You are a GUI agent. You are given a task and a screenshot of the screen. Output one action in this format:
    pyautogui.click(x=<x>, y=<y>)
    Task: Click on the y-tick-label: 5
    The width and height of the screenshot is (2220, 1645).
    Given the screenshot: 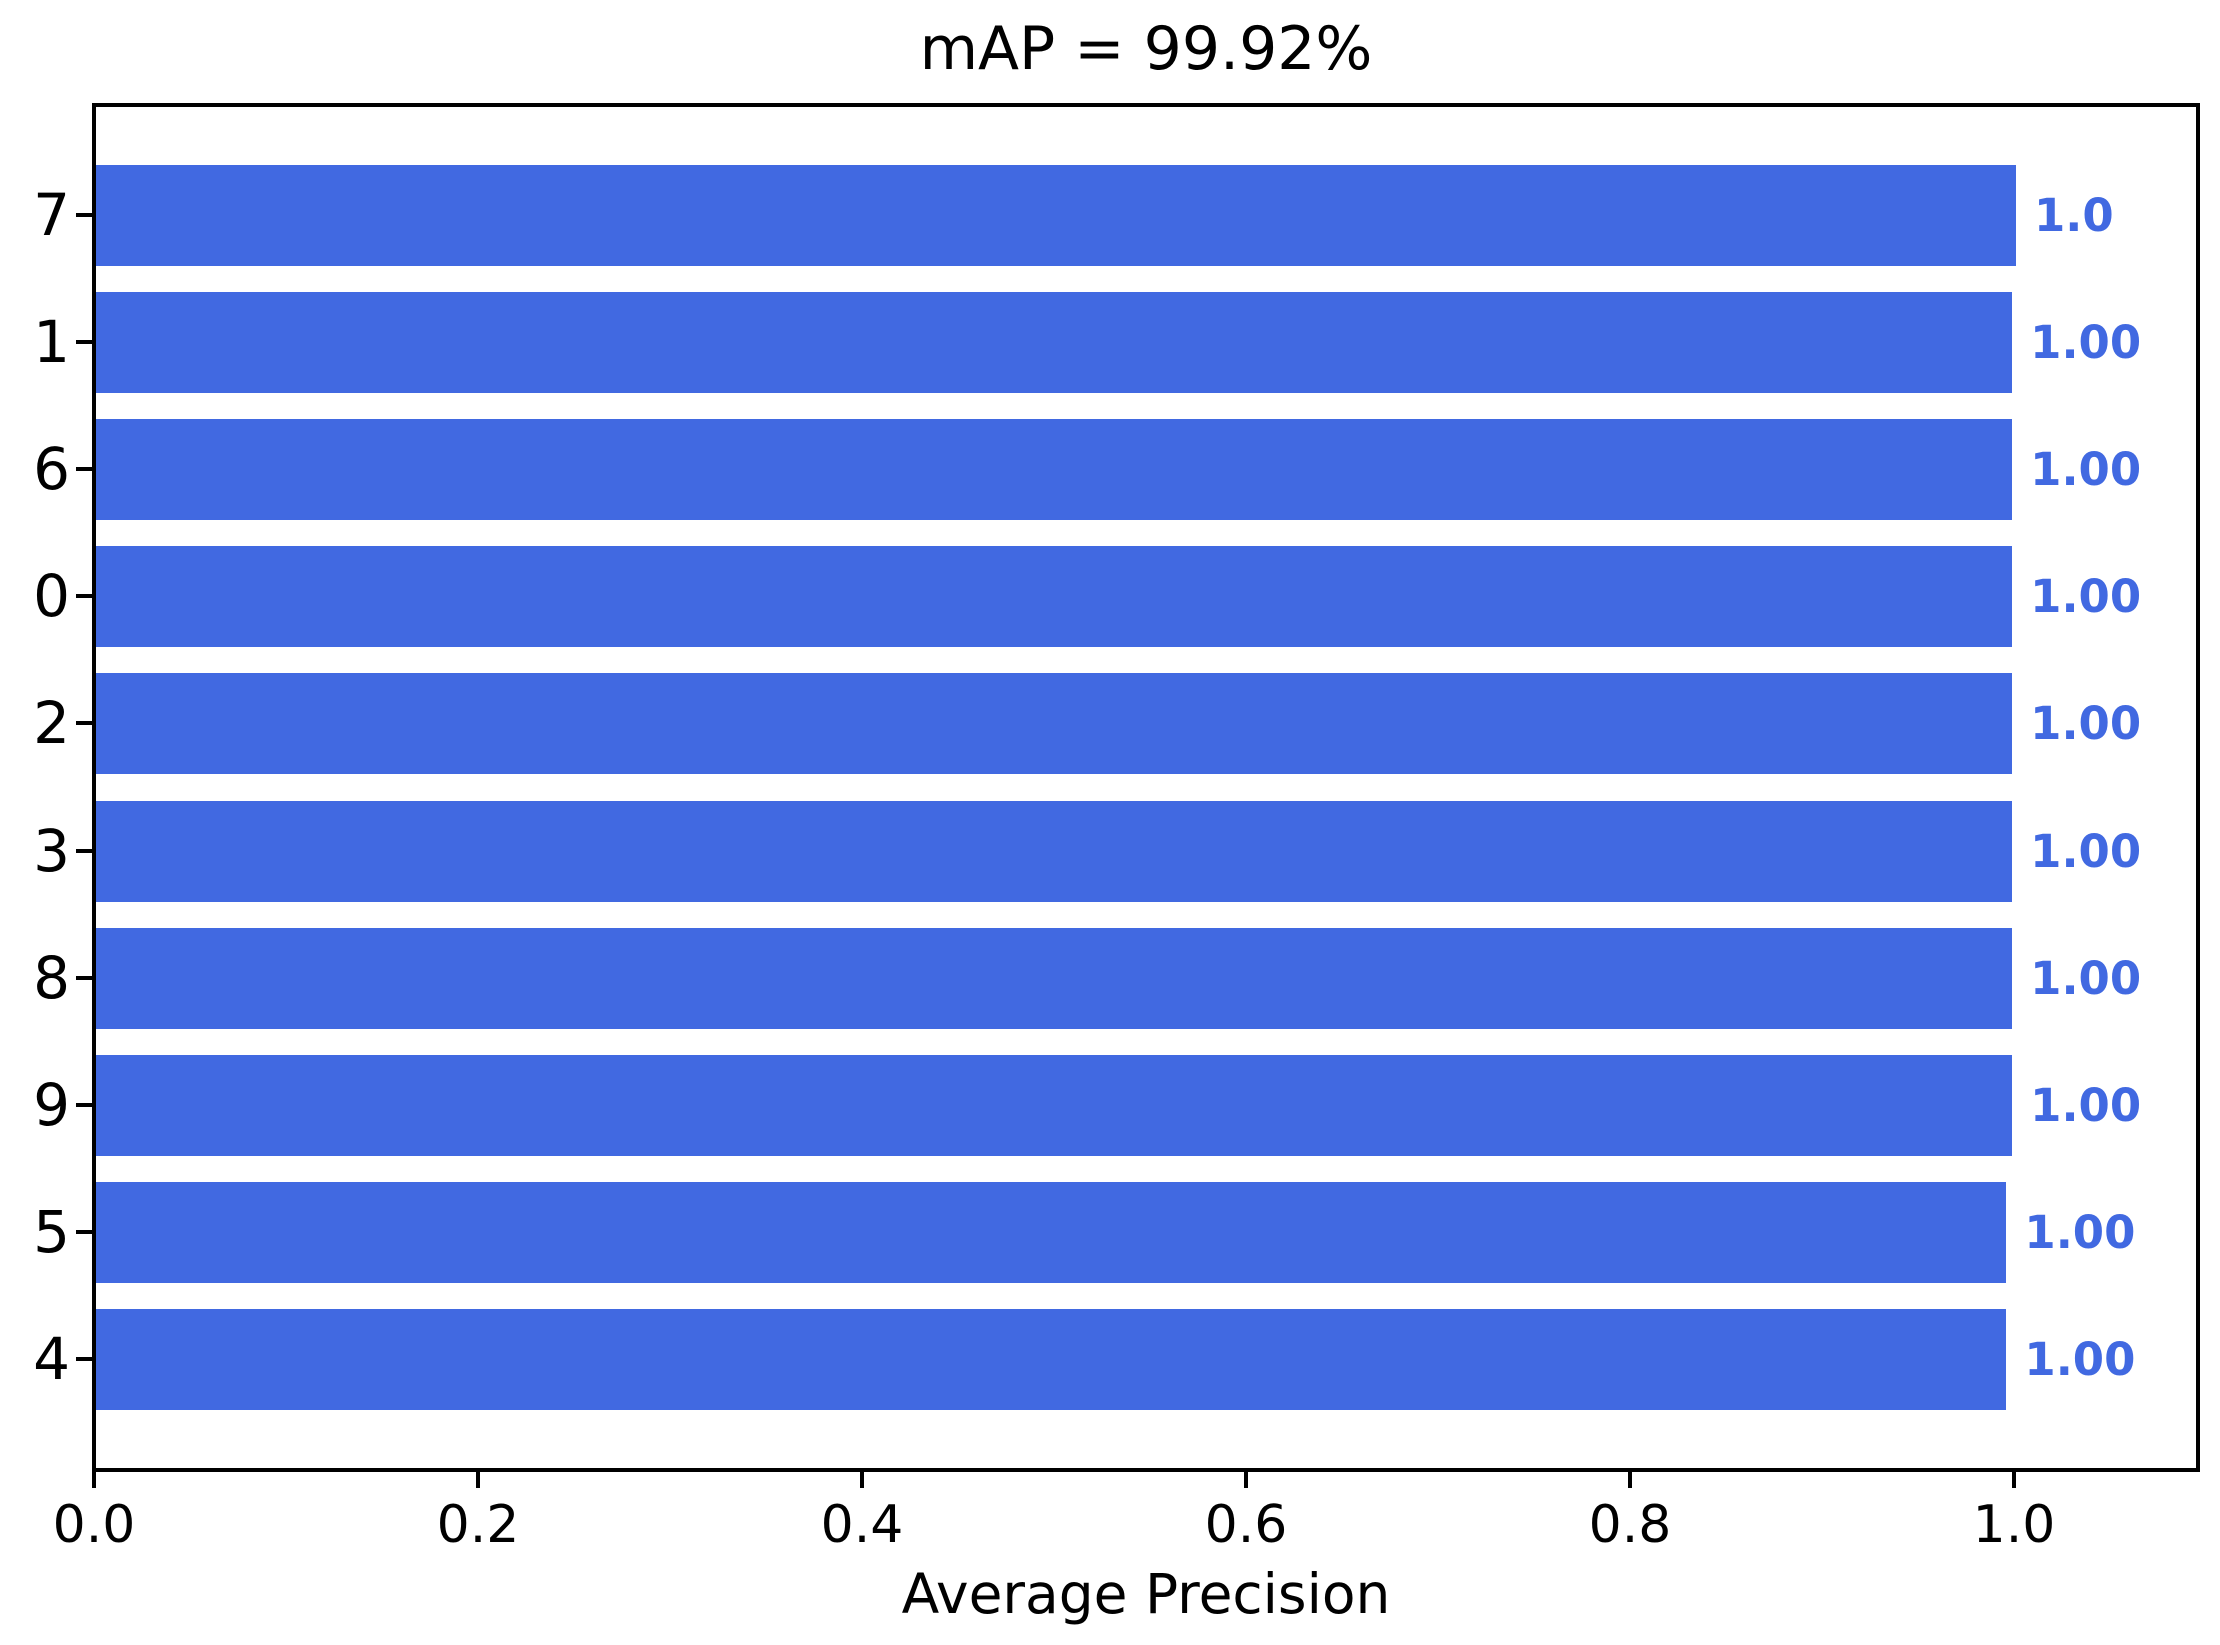 What is the action you would take?
    pyautogui.click(x=51, y=1231)
    